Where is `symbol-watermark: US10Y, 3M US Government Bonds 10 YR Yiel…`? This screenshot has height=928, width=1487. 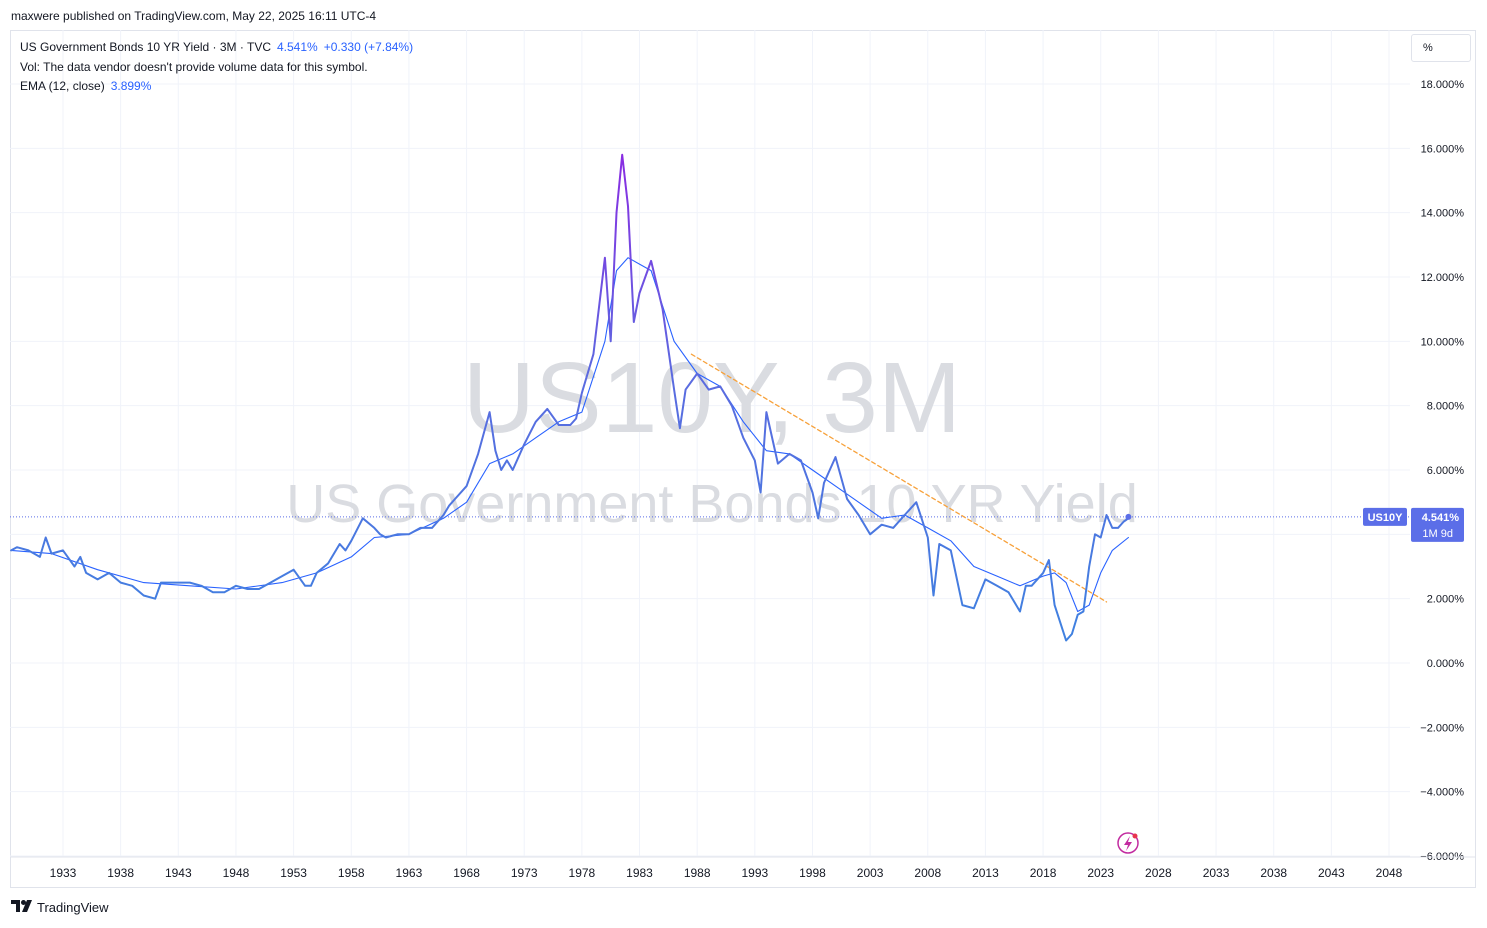
symbol-watermark: US10Y, 3M US Government Bonds 10 YR Yiel… is located at coordinates (711, 438).